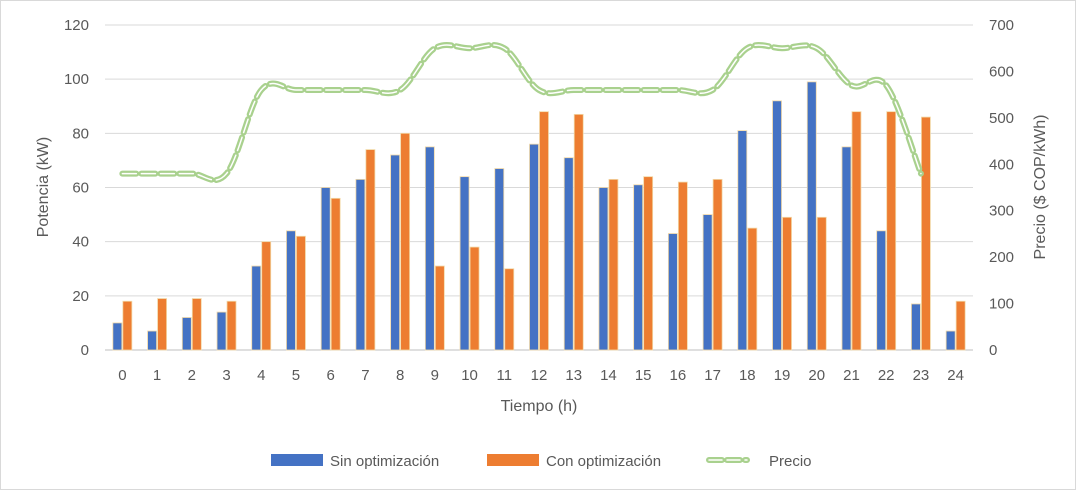  What do you see at coordinates (678, 375) in the screenshot?
I see `x-tick-label: 16` at bounding box center [678, 375].